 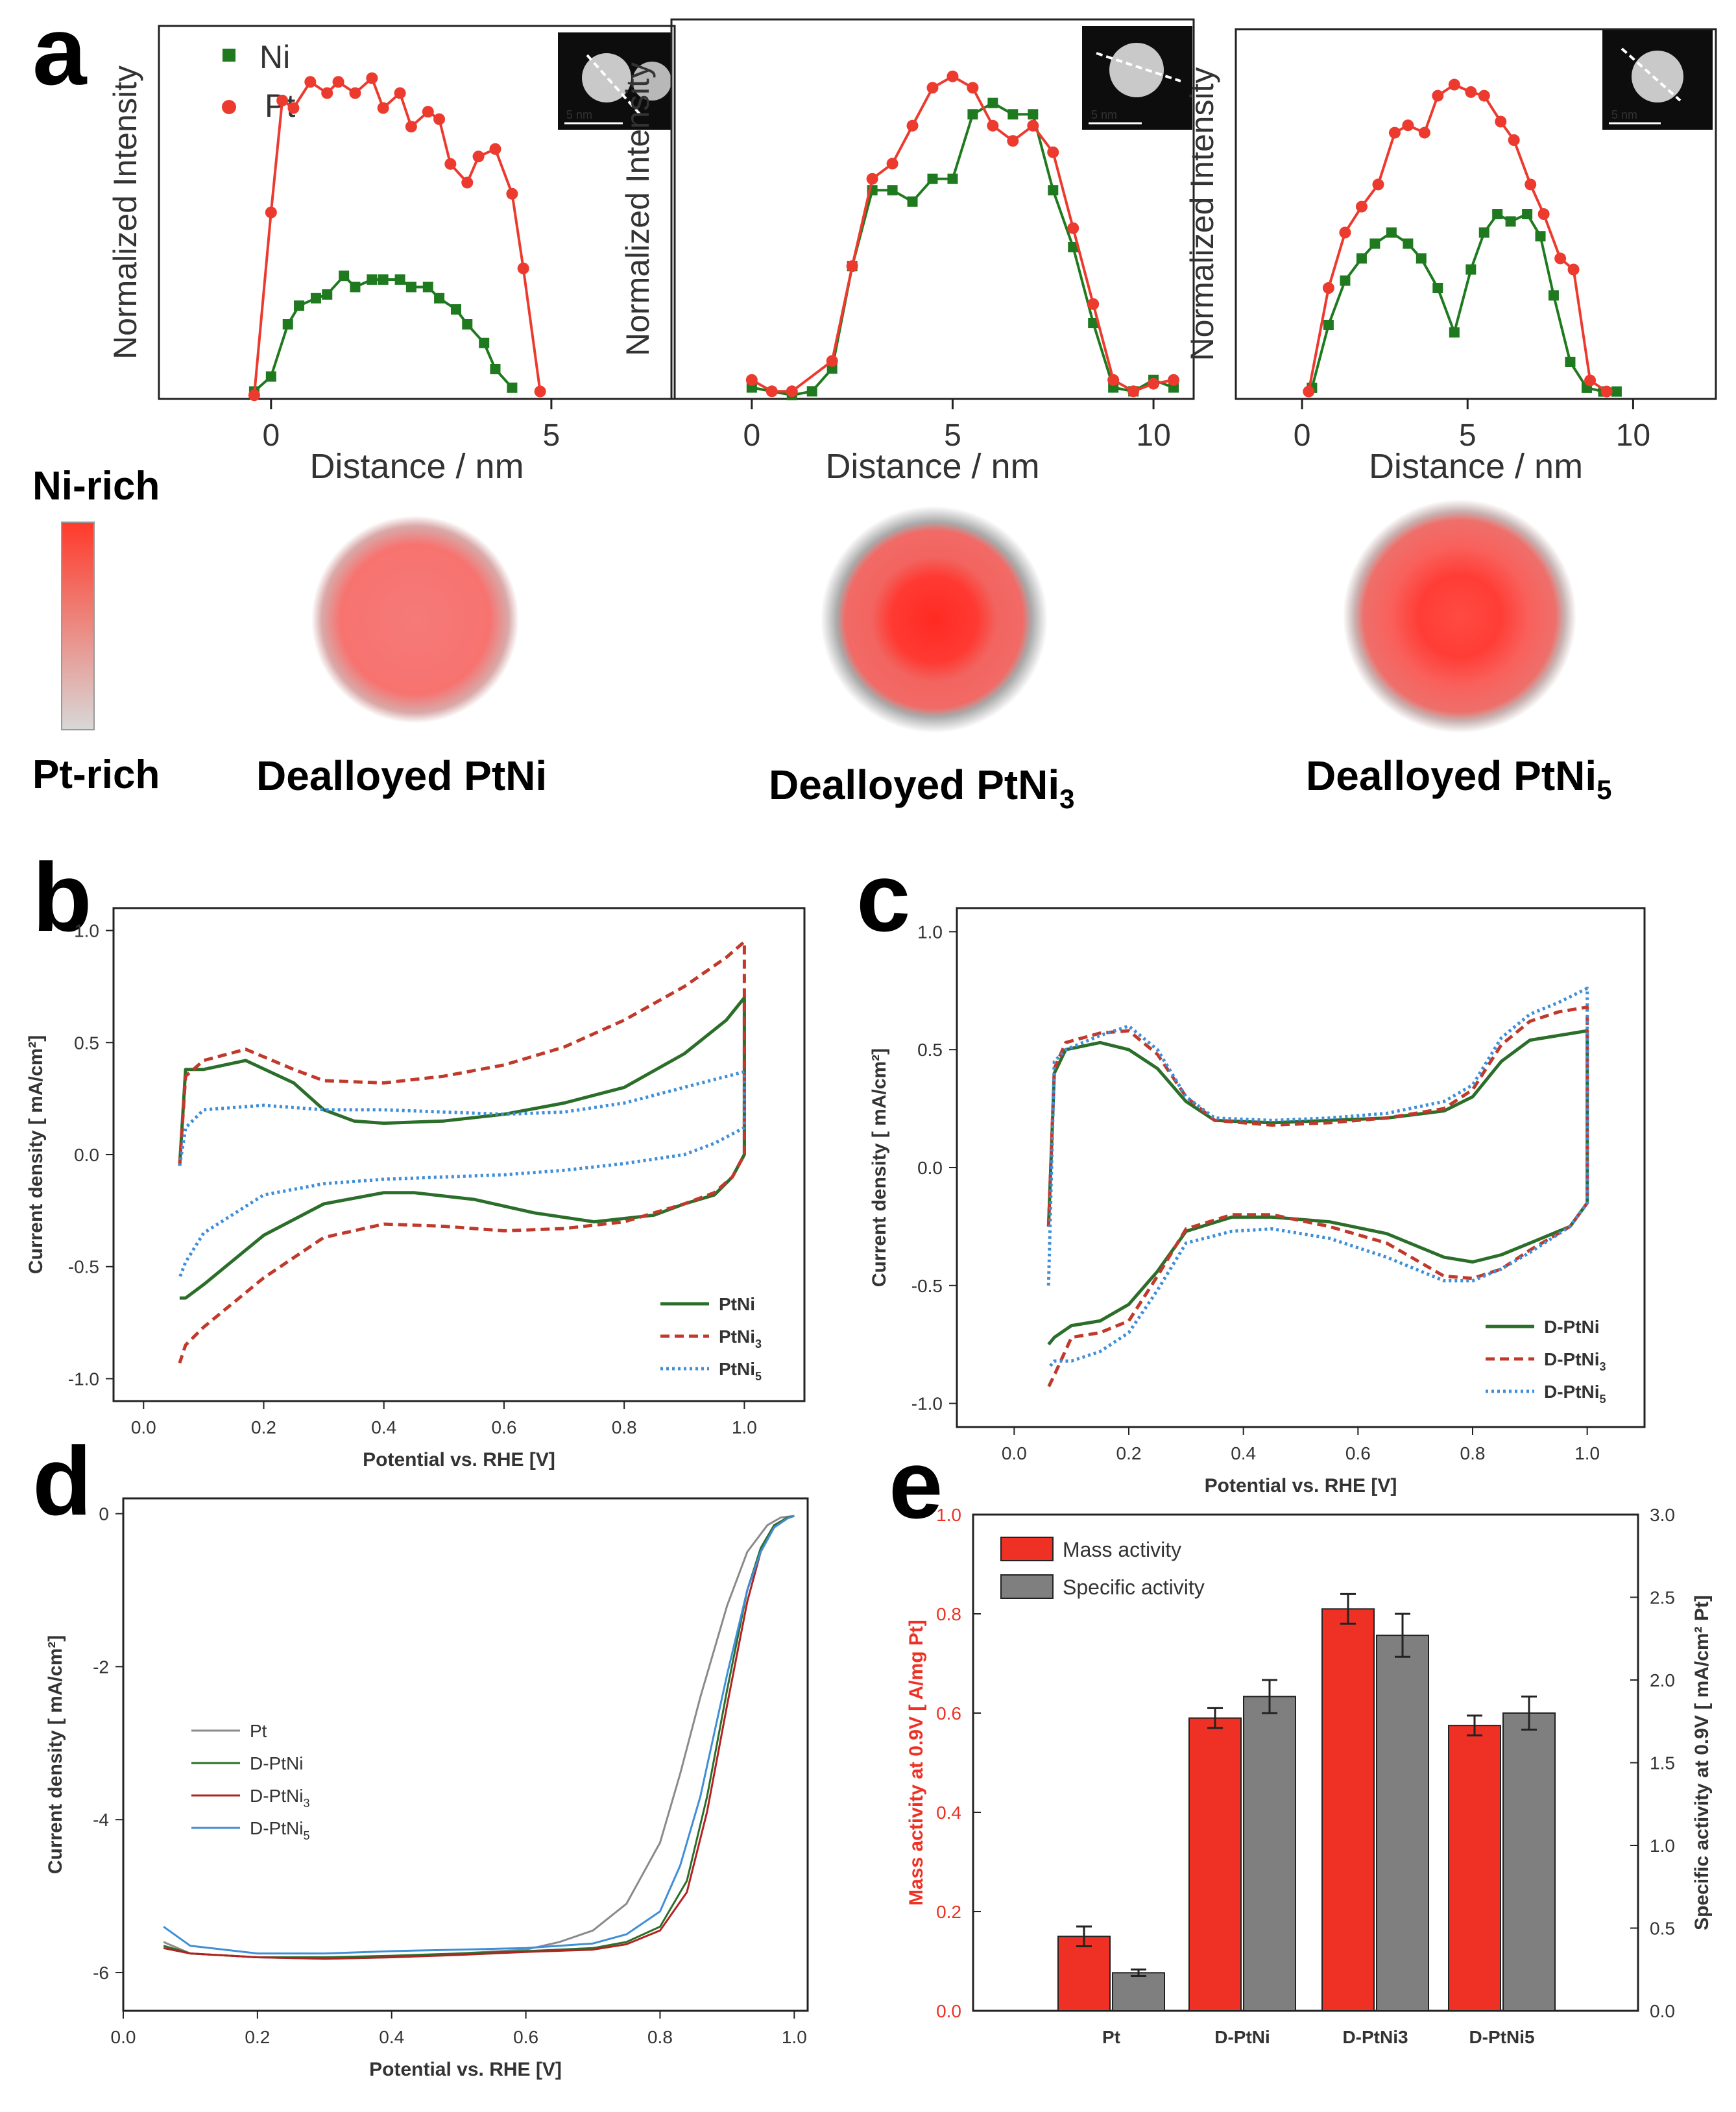 What do you see at coordinates (927, 1286) in the screenshot?
I see `y-tick-label: -0.5` at bounding box center [927, 1286].